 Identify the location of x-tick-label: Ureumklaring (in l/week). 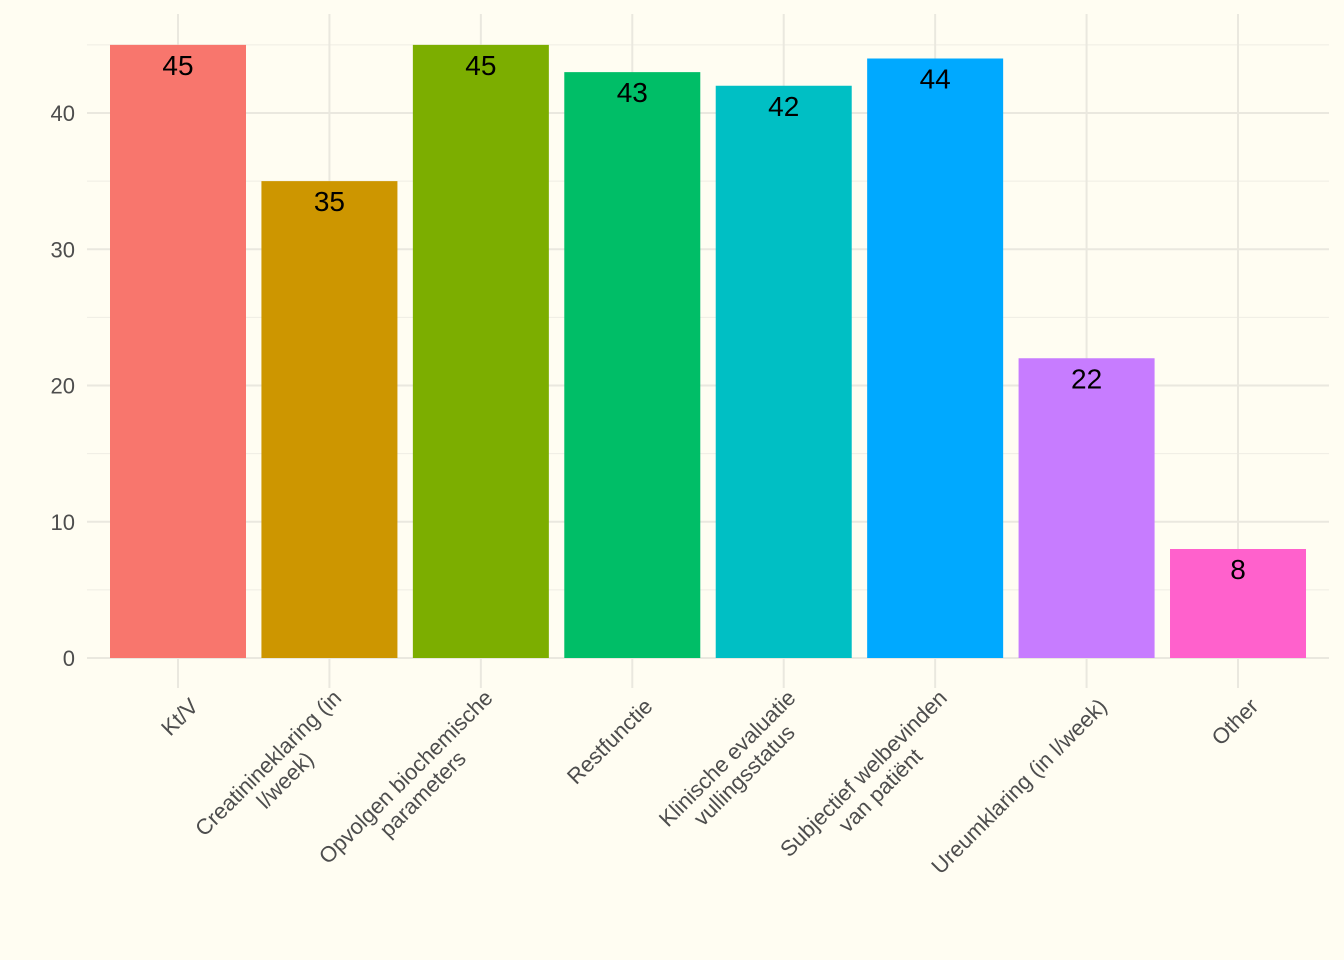
(1018, 786).